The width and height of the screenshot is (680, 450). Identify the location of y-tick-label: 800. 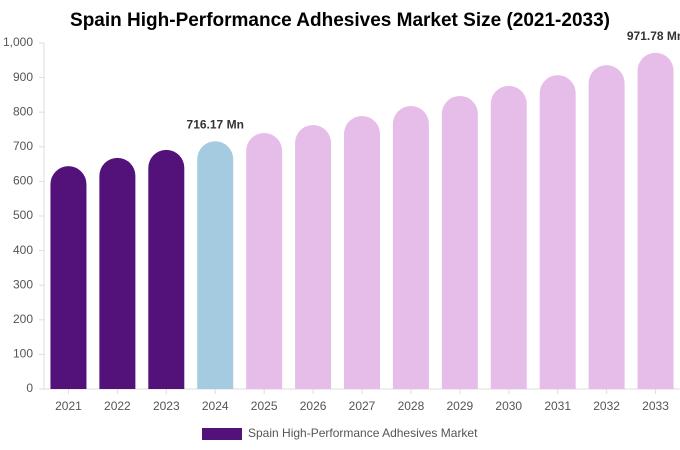
(23, 111).